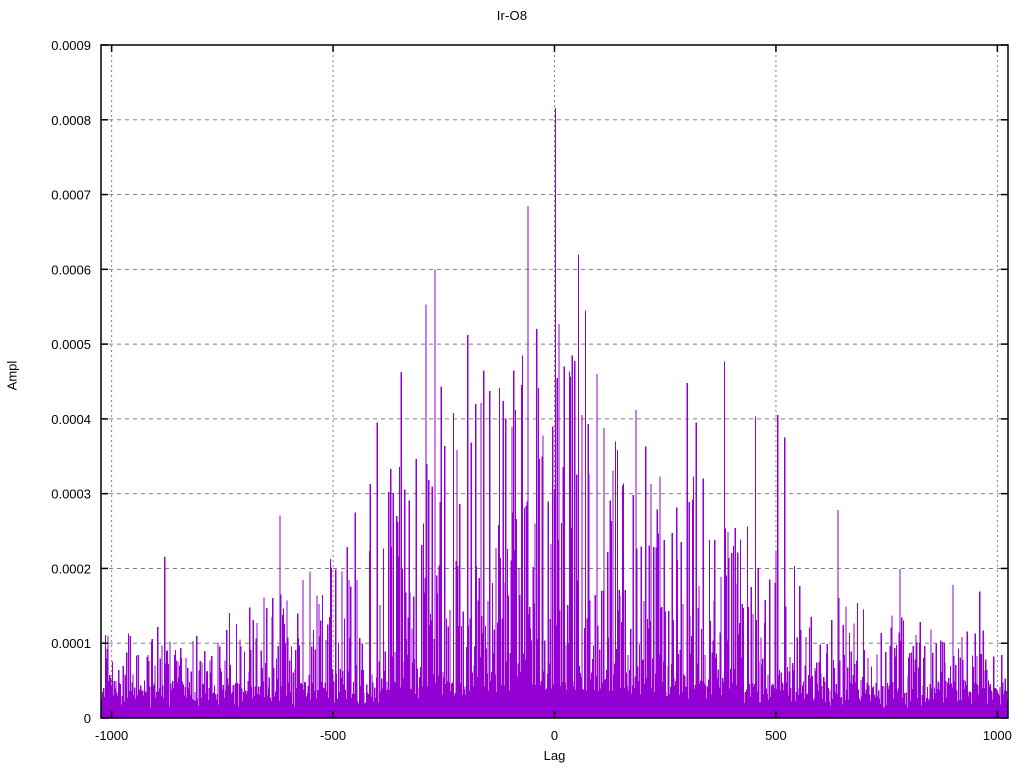  Describe the element at coordinates (554, 755) in the screenshot. I see `x-axis-label: Lag` at that location.